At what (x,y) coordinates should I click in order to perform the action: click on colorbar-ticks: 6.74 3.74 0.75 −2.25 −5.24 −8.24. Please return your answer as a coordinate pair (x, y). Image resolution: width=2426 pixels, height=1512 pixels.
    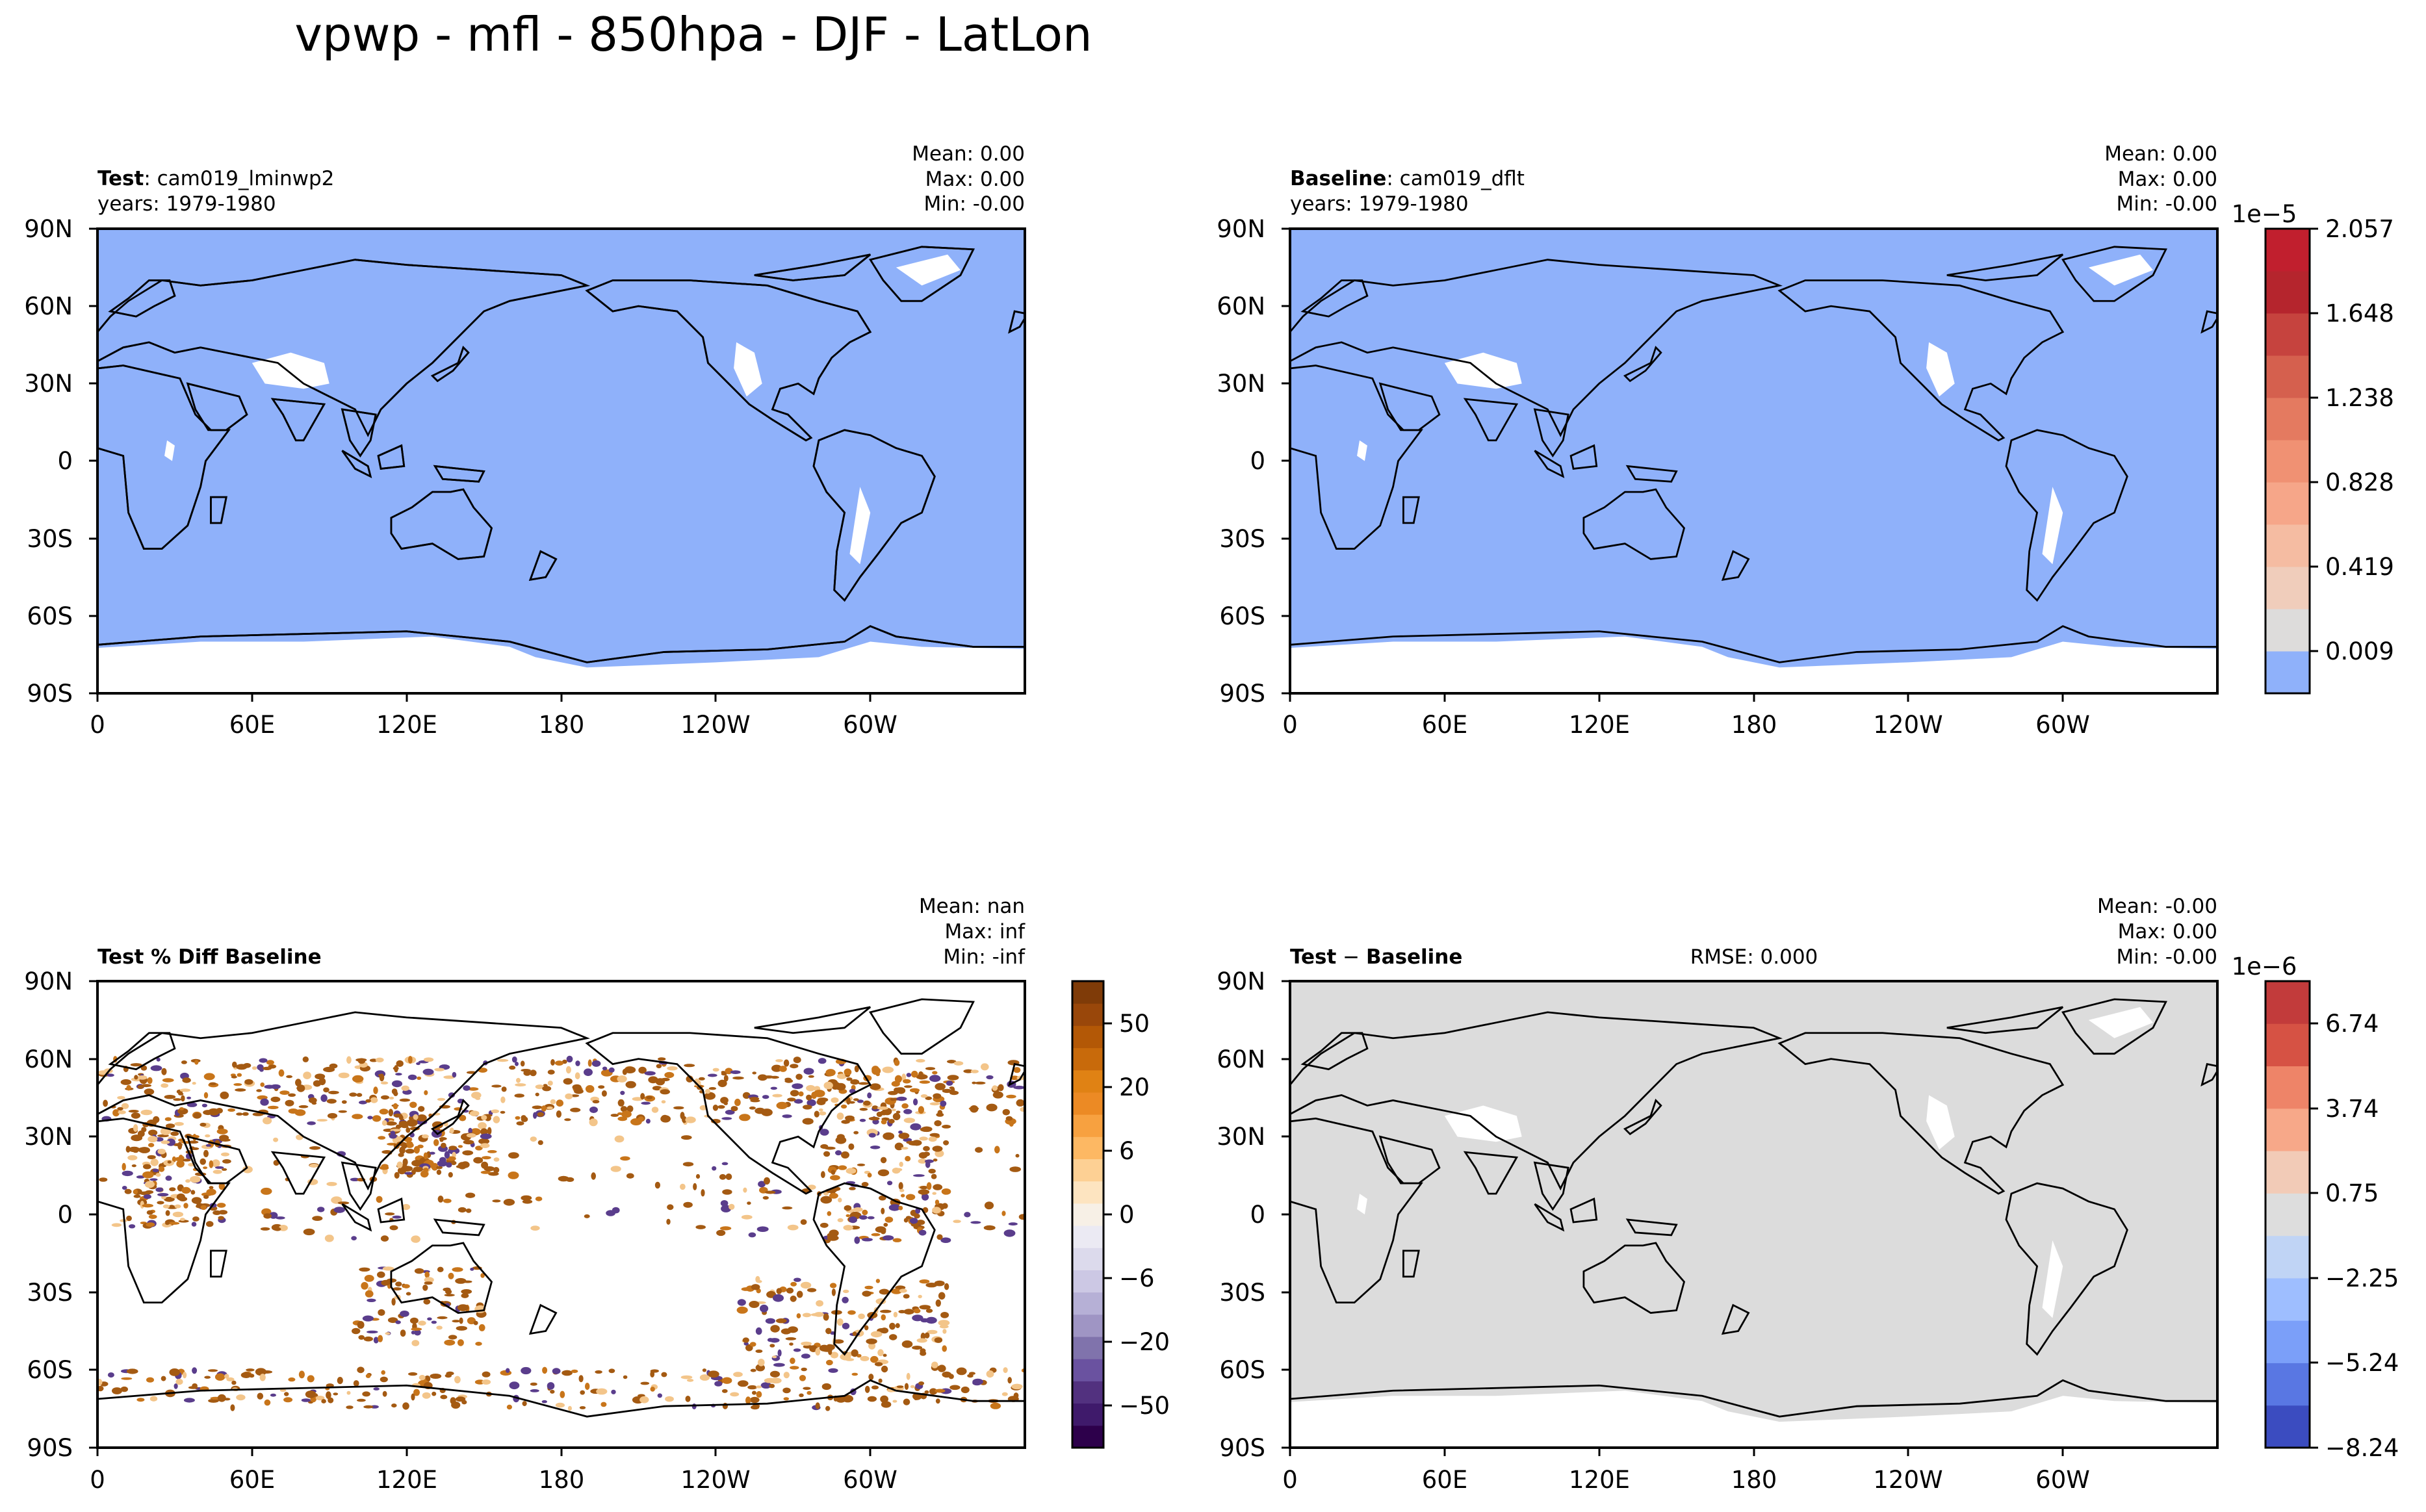
    Looking at the image, I should click on (2355, 1236).